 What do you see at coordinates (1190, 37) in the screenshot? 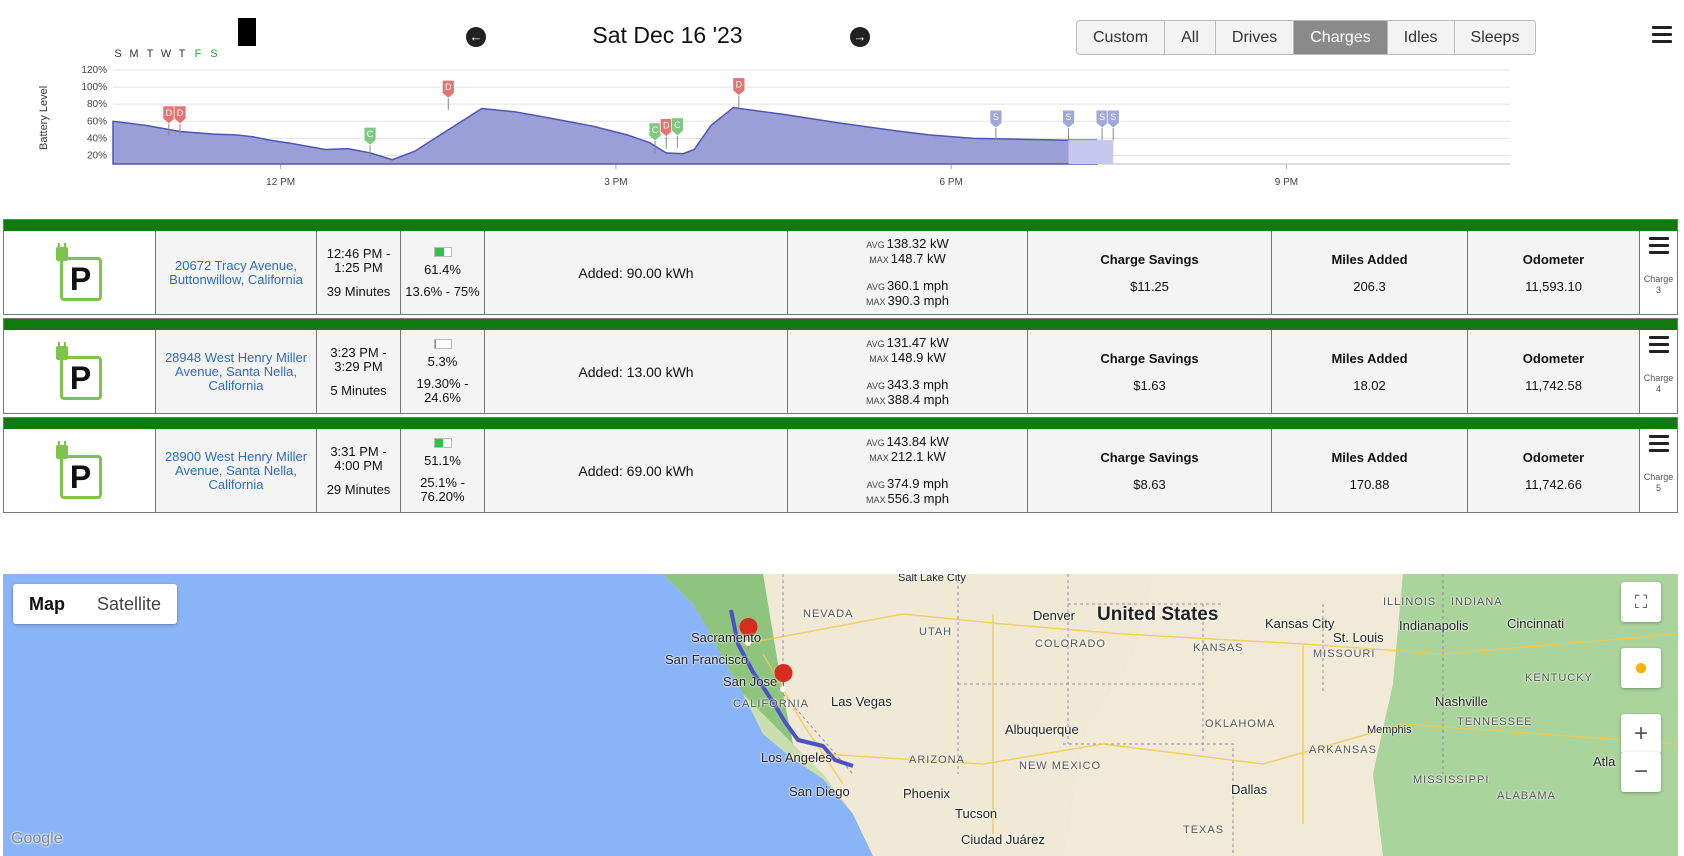
I see `filter-all-button: All` at bounding box center [1190, 37].